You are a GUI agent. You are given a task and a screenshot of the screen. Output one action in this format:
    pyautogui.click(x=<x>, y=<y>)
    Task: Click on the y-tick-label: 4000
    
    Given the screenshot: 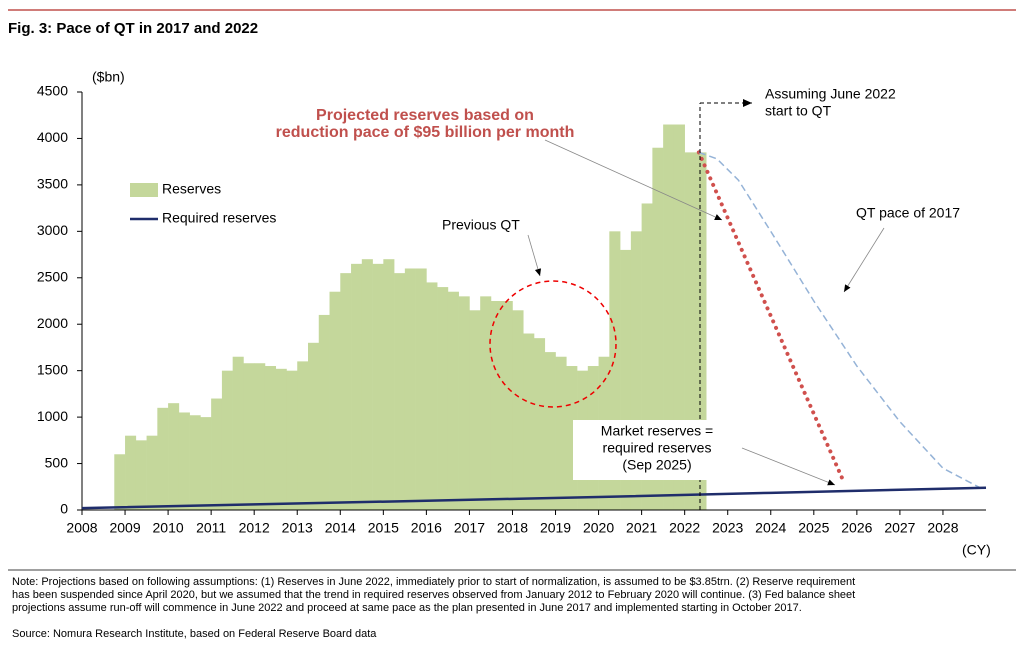 What is the action you would take?
    pyautogui.click(x=52, y=137)
    